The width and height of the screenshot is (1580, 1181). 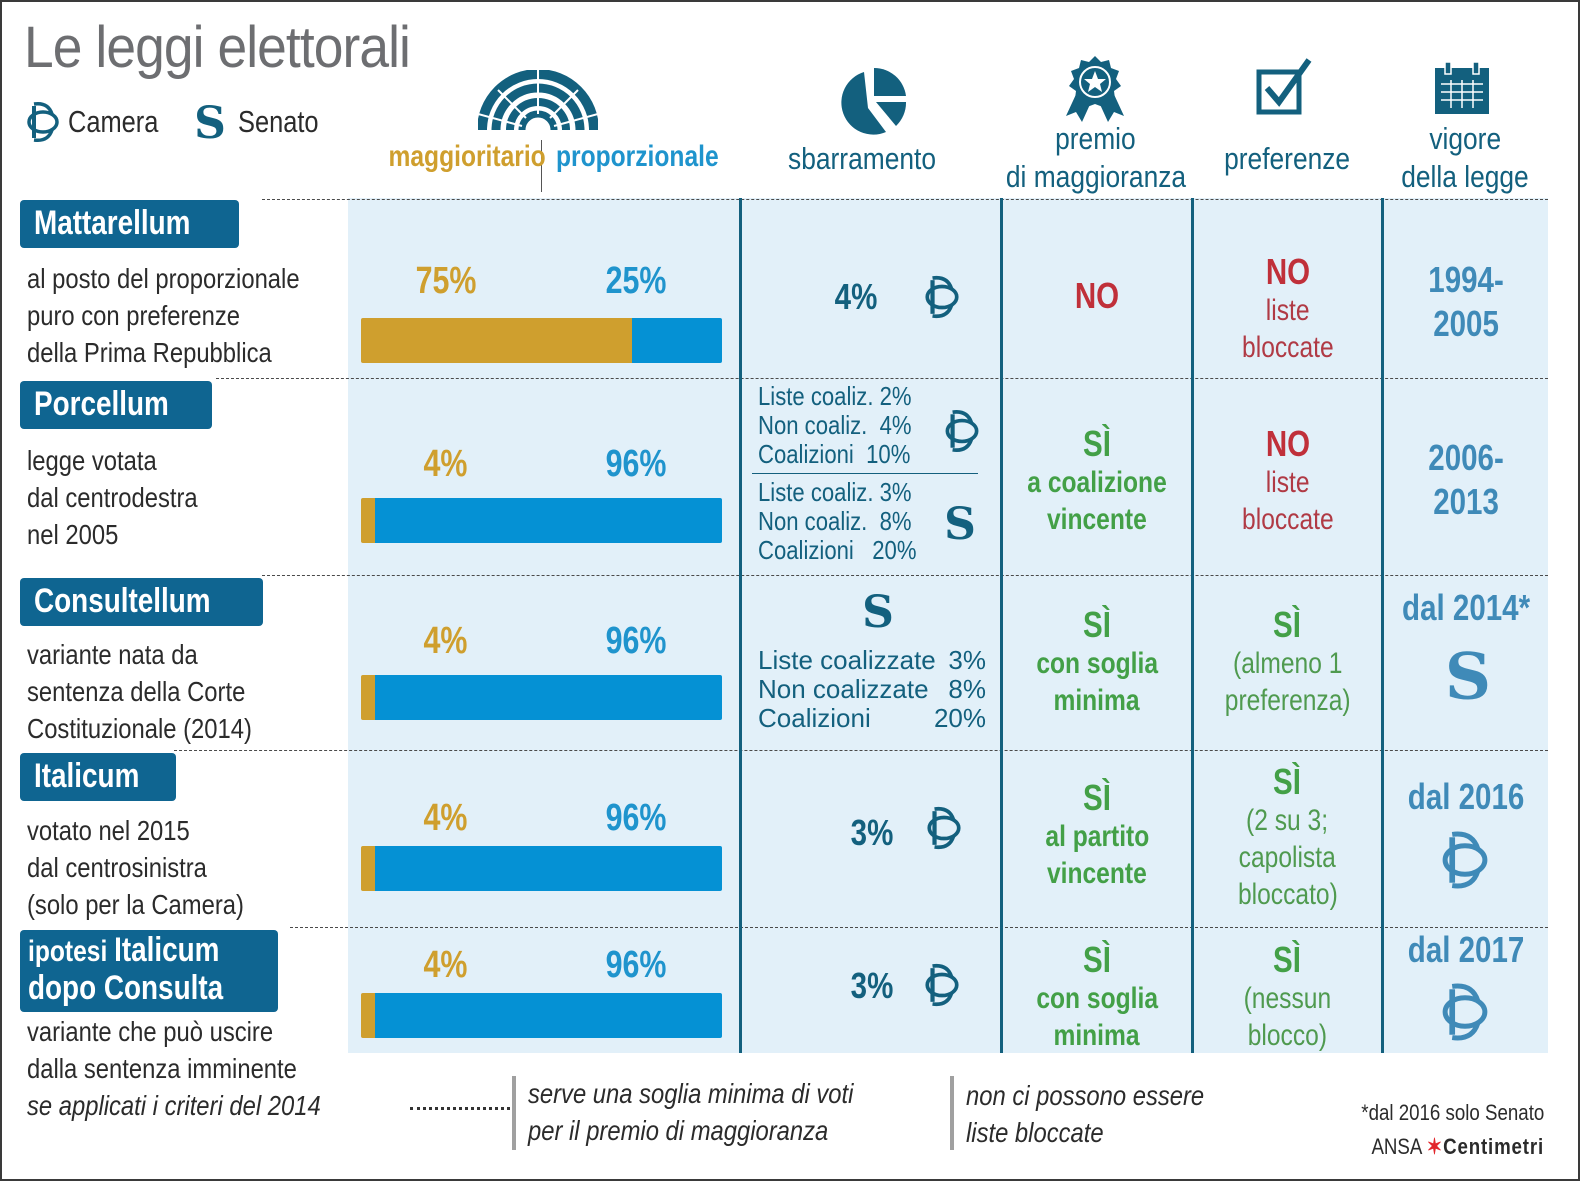 What do you see at coordinates (129, 224) in the screenshot?
I see `law-name-badge: Mattarellum` at bounding box center [129, 224].